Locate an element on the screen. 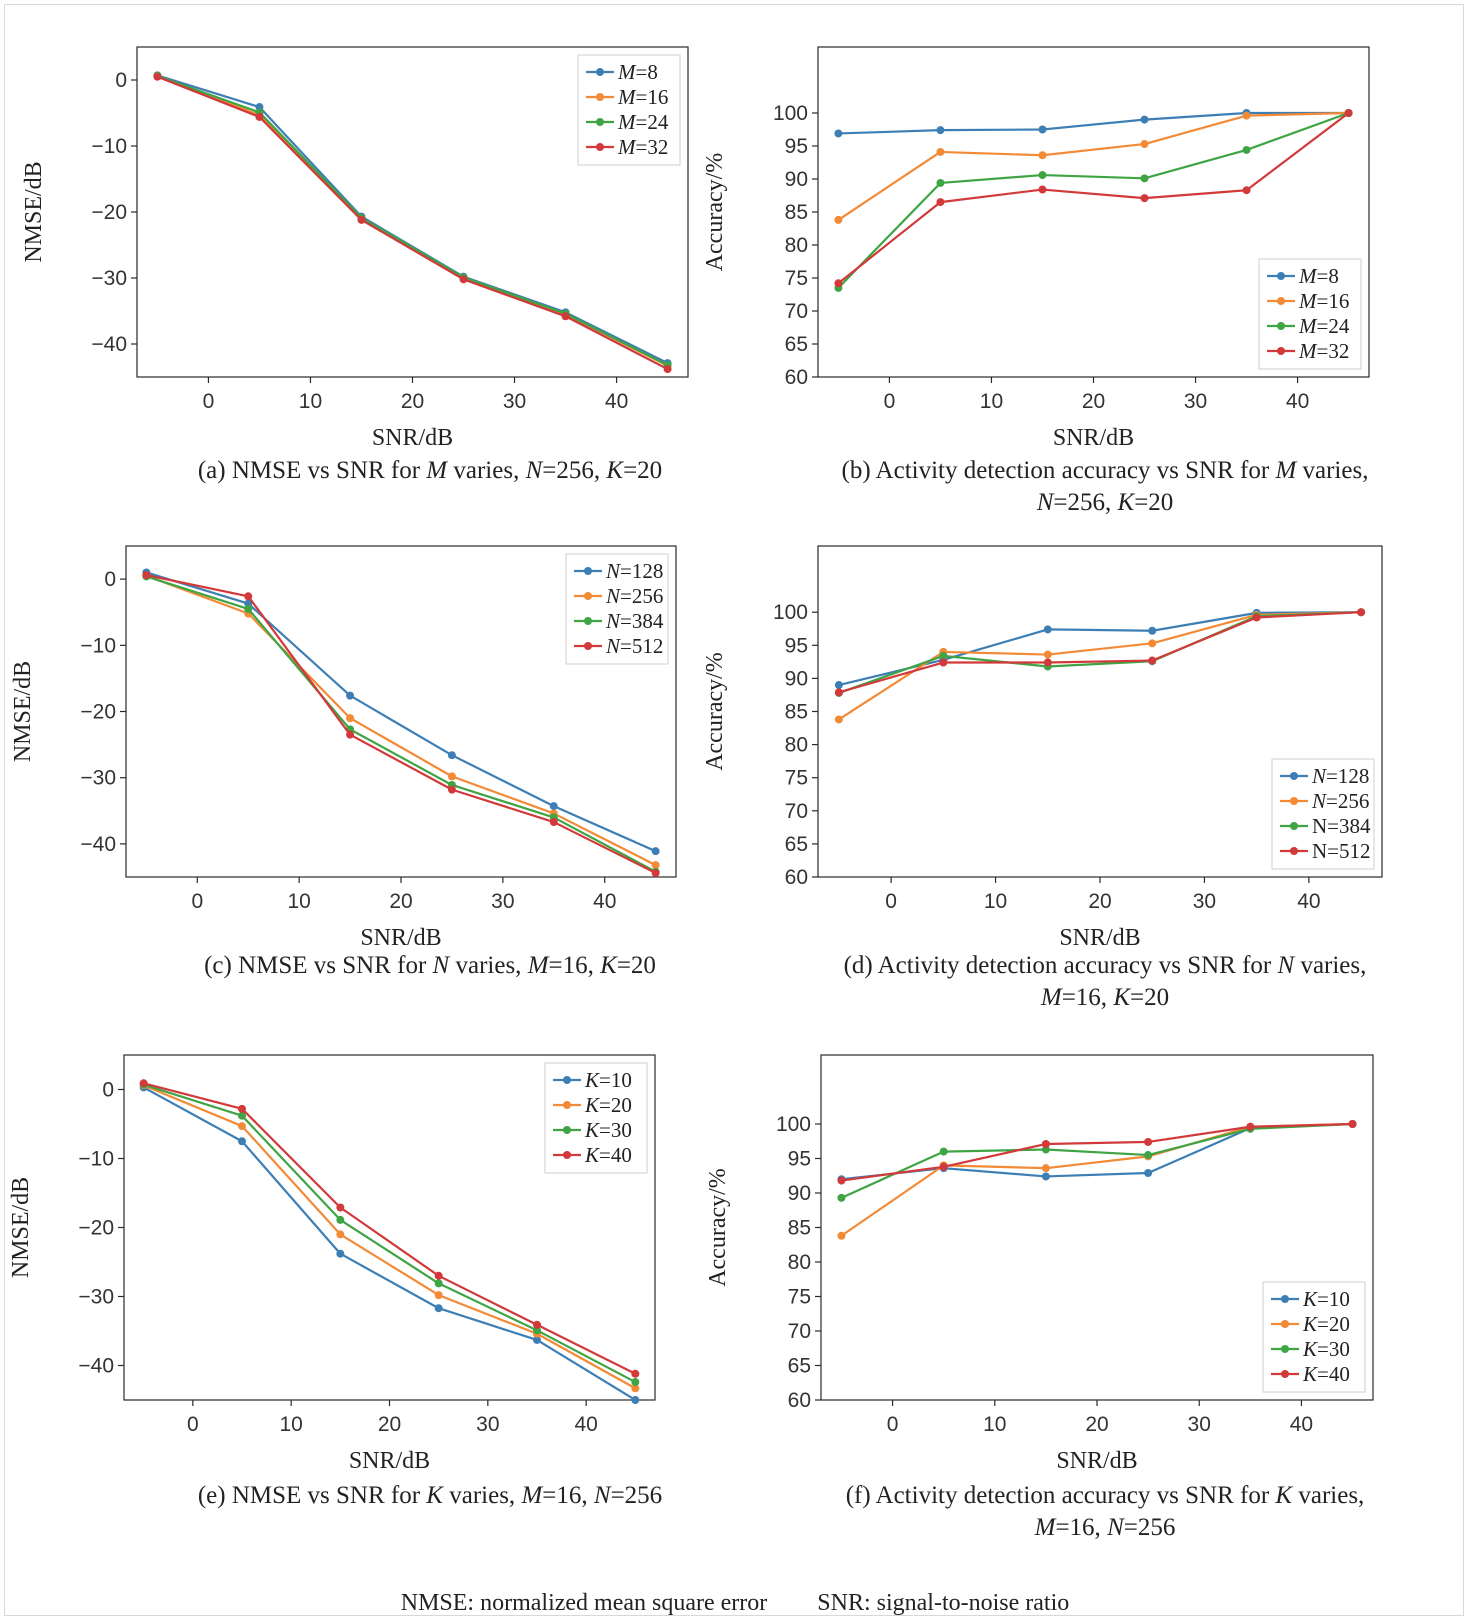  y-tick-label: 0 is located at coordinates (121, 80).